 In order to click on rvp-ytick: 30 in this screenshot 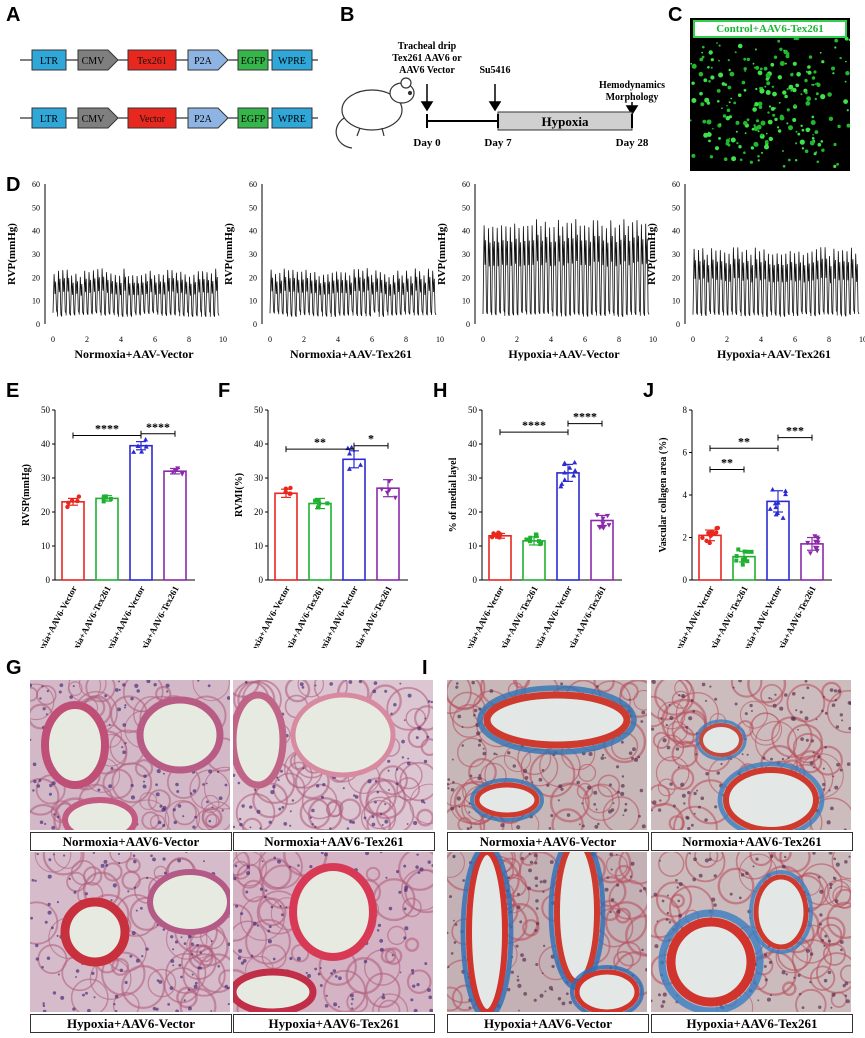, I will do `click(36, 254)`.